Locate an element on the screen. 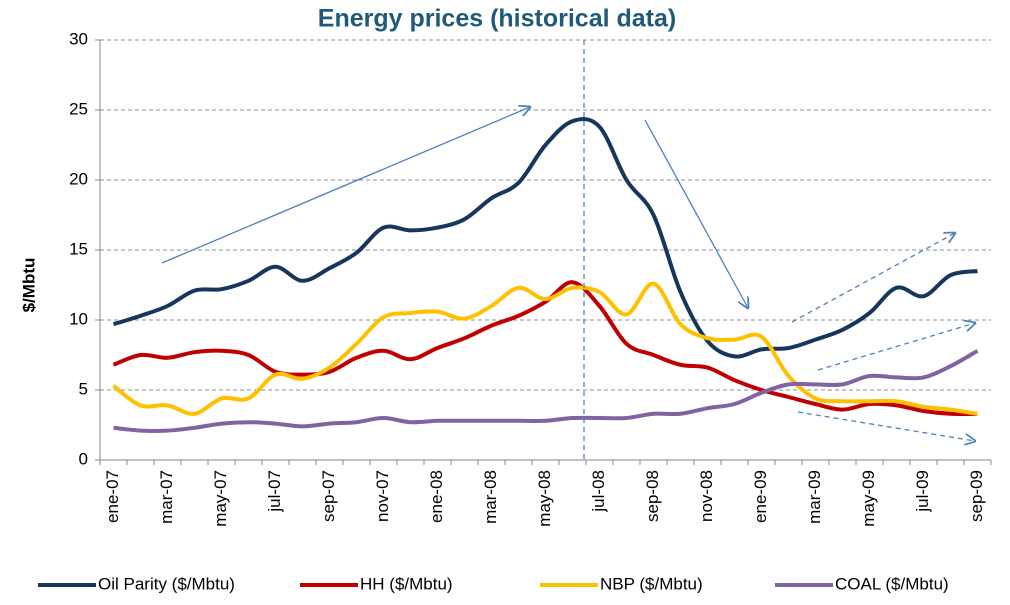 The height and width of the screenshot is (605, 1010). x-tick-label: sep-08 is located at coordinates (652, 496).